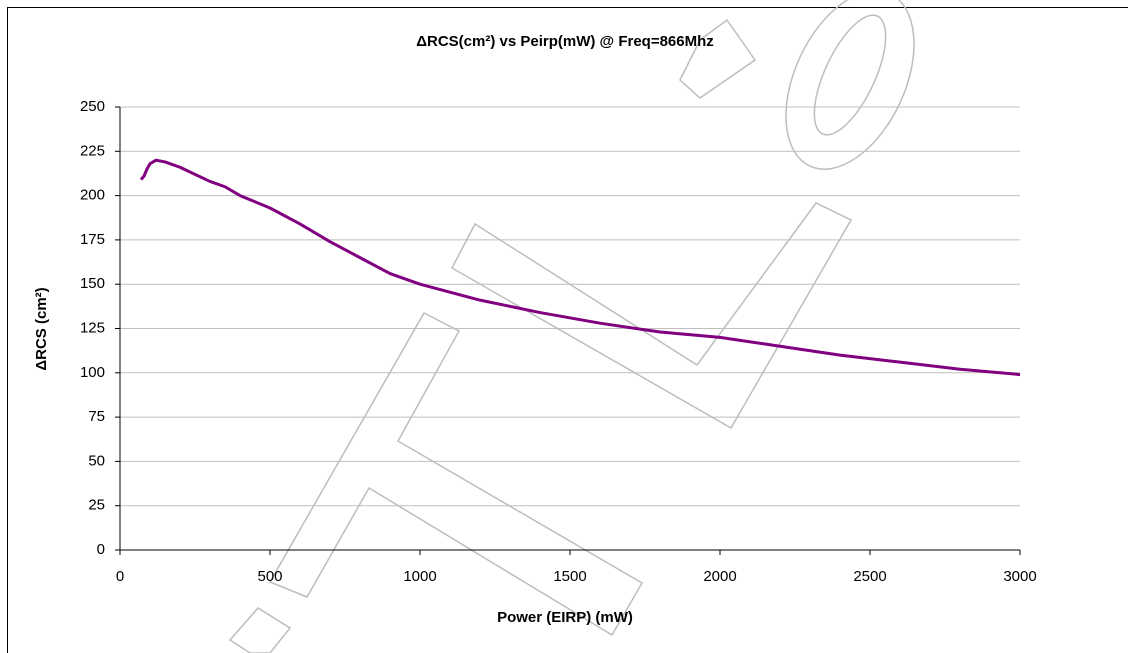 This screenshot has width=1128, height=653. What do you see at coordinates (96, 505) in the screenshot?
I see `y-tick-label: 25` at bounding box center [96, 505].